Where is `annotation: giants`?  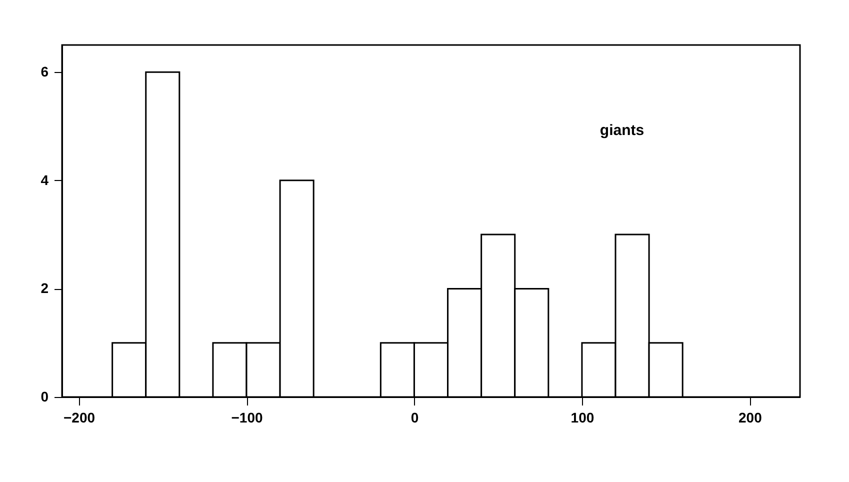
annotation: giants is located at coordinates (622, 130).